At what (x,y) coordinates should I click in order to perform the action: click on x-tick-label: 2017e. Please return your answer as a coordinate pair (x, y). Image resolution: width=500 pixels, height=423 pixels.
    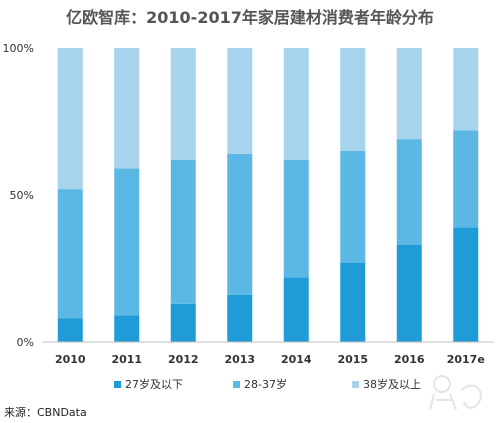
    Looking at the image, I should click on (466, 359).